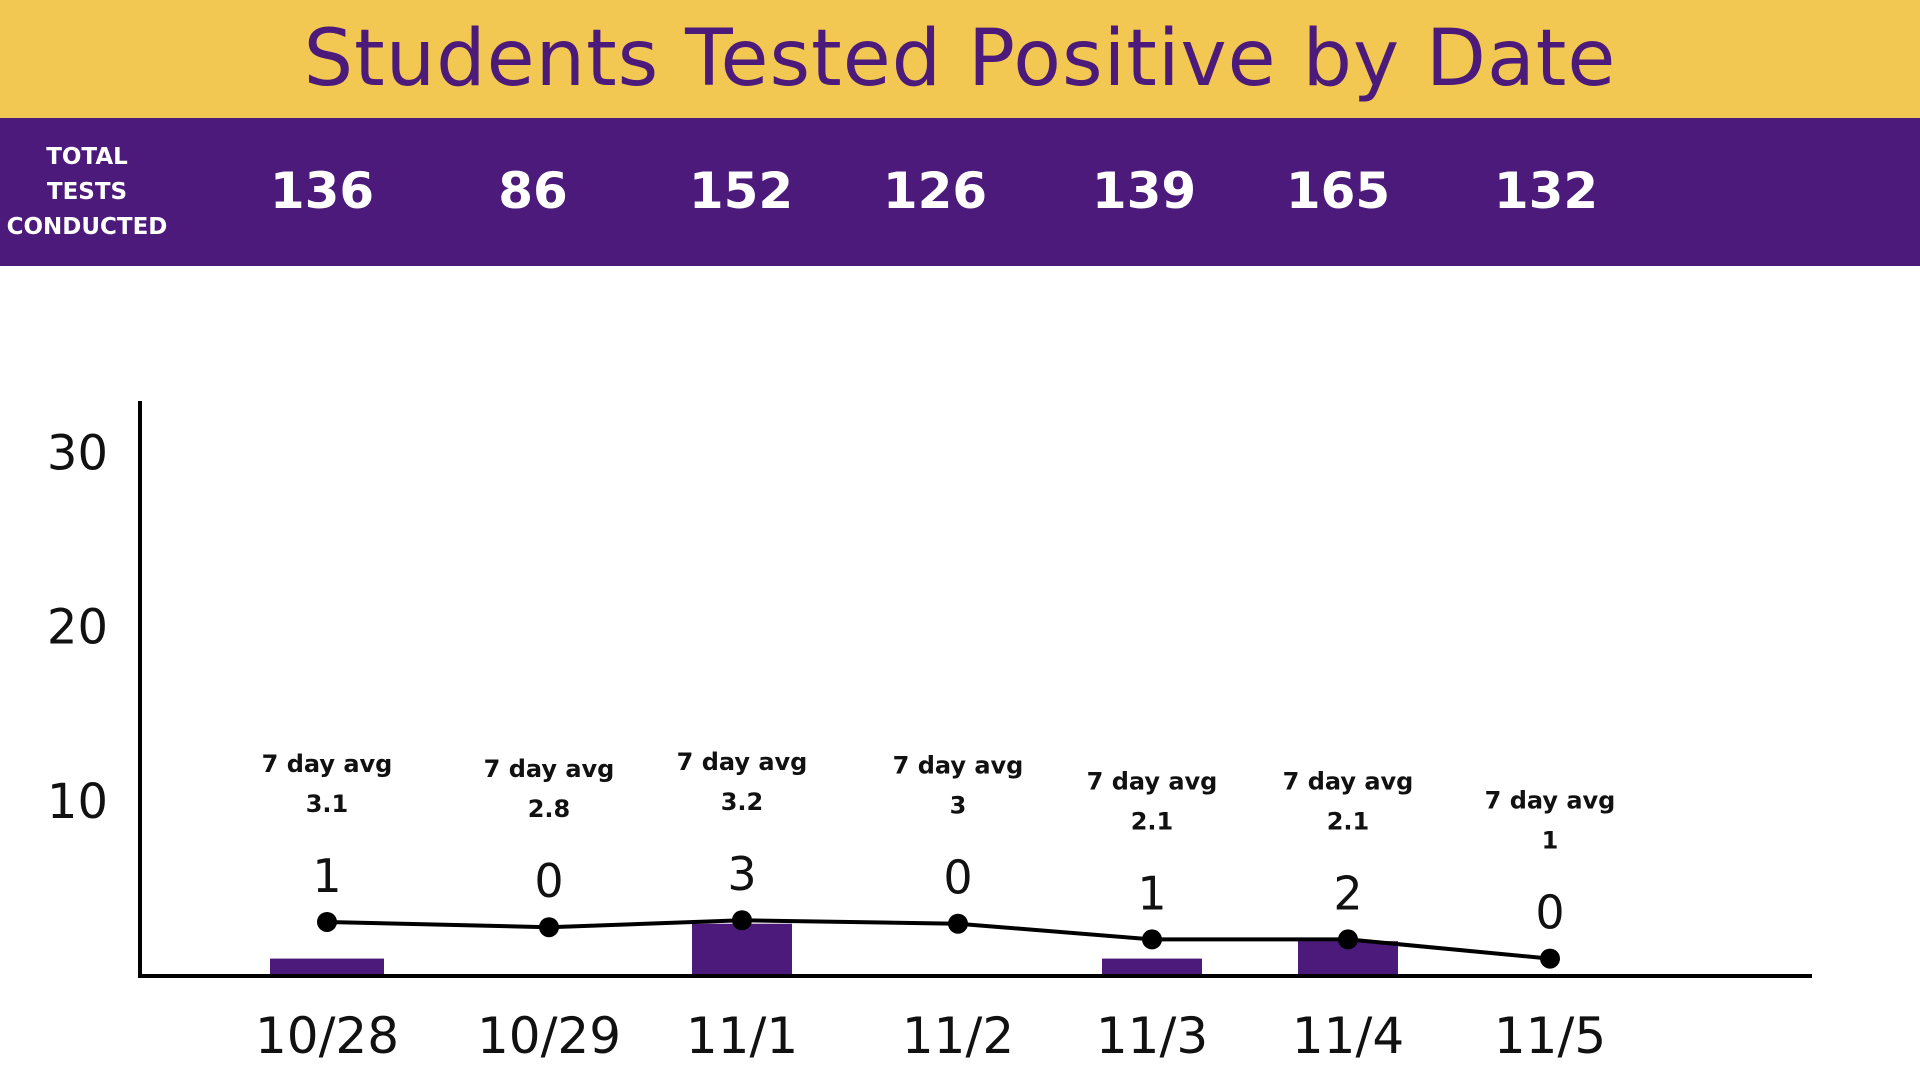 This screenshot has height=1080, width=1920. What do you see at coordinates (935, 191) in the screenshot?
I see `test-count-11-2: 126` at bounding box center [935, 191].